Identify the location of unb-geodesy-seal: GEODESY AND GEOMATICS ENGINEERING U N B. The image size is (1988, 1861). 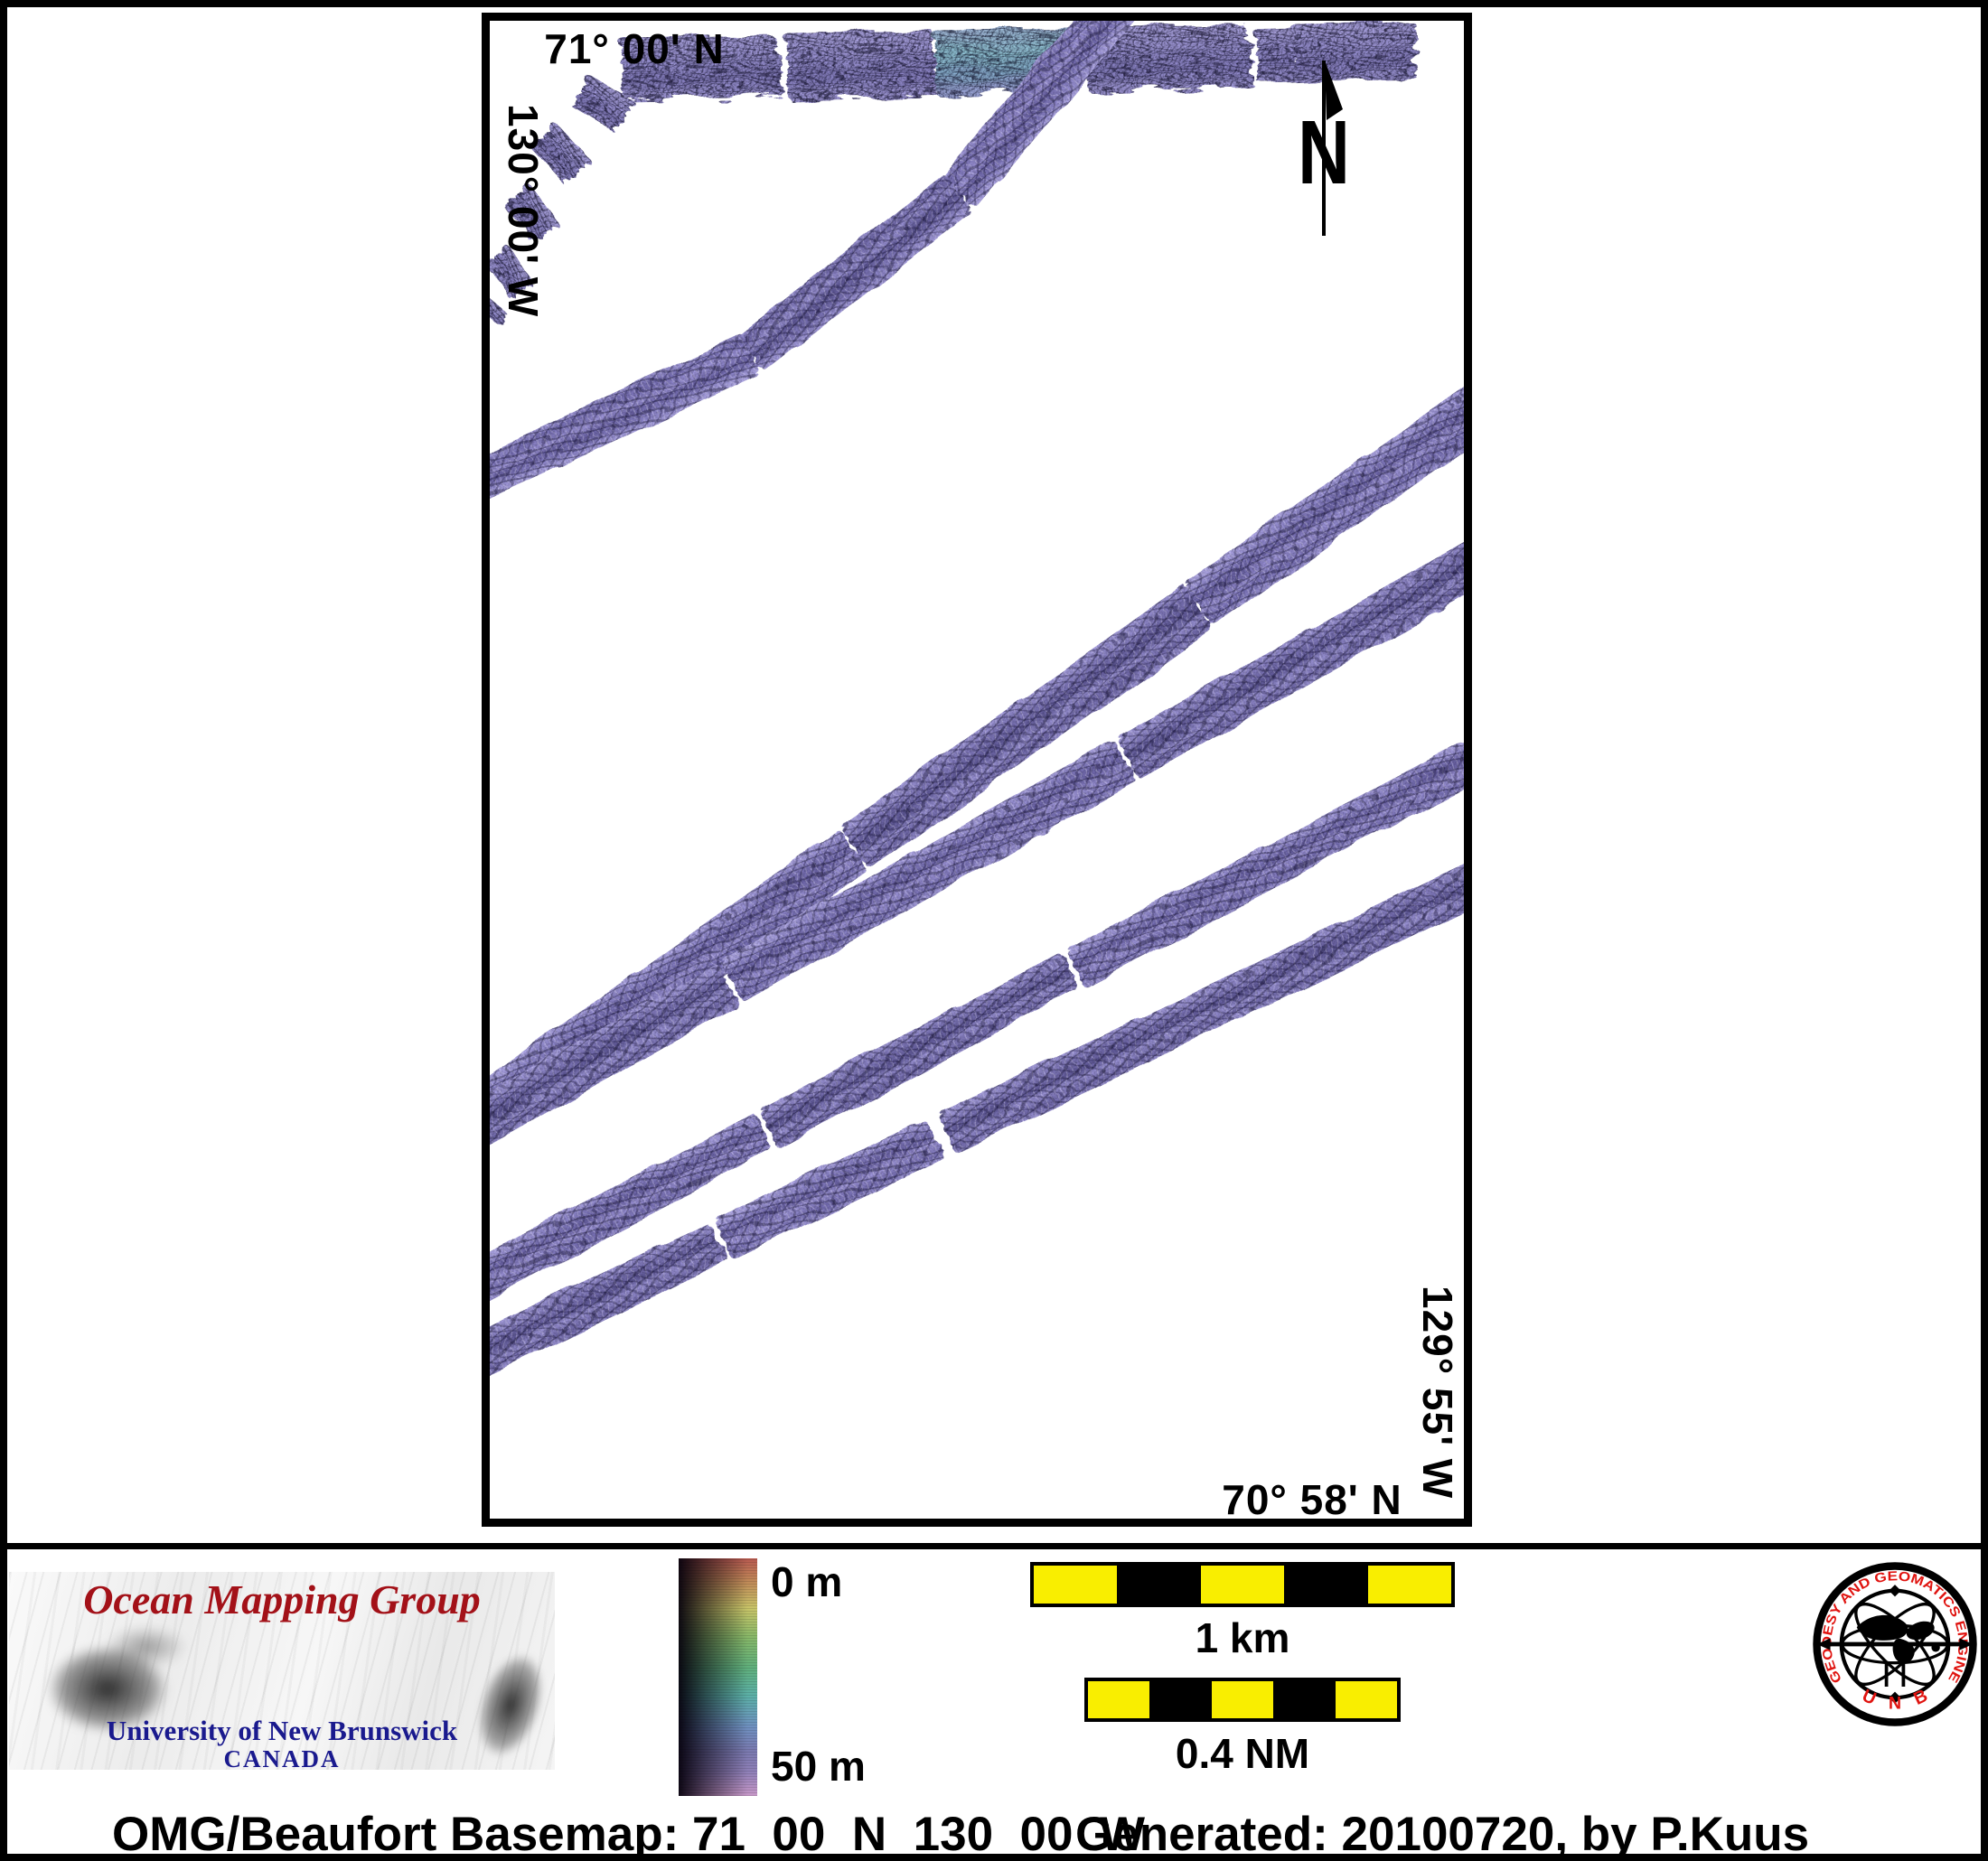
(1895, 1644).